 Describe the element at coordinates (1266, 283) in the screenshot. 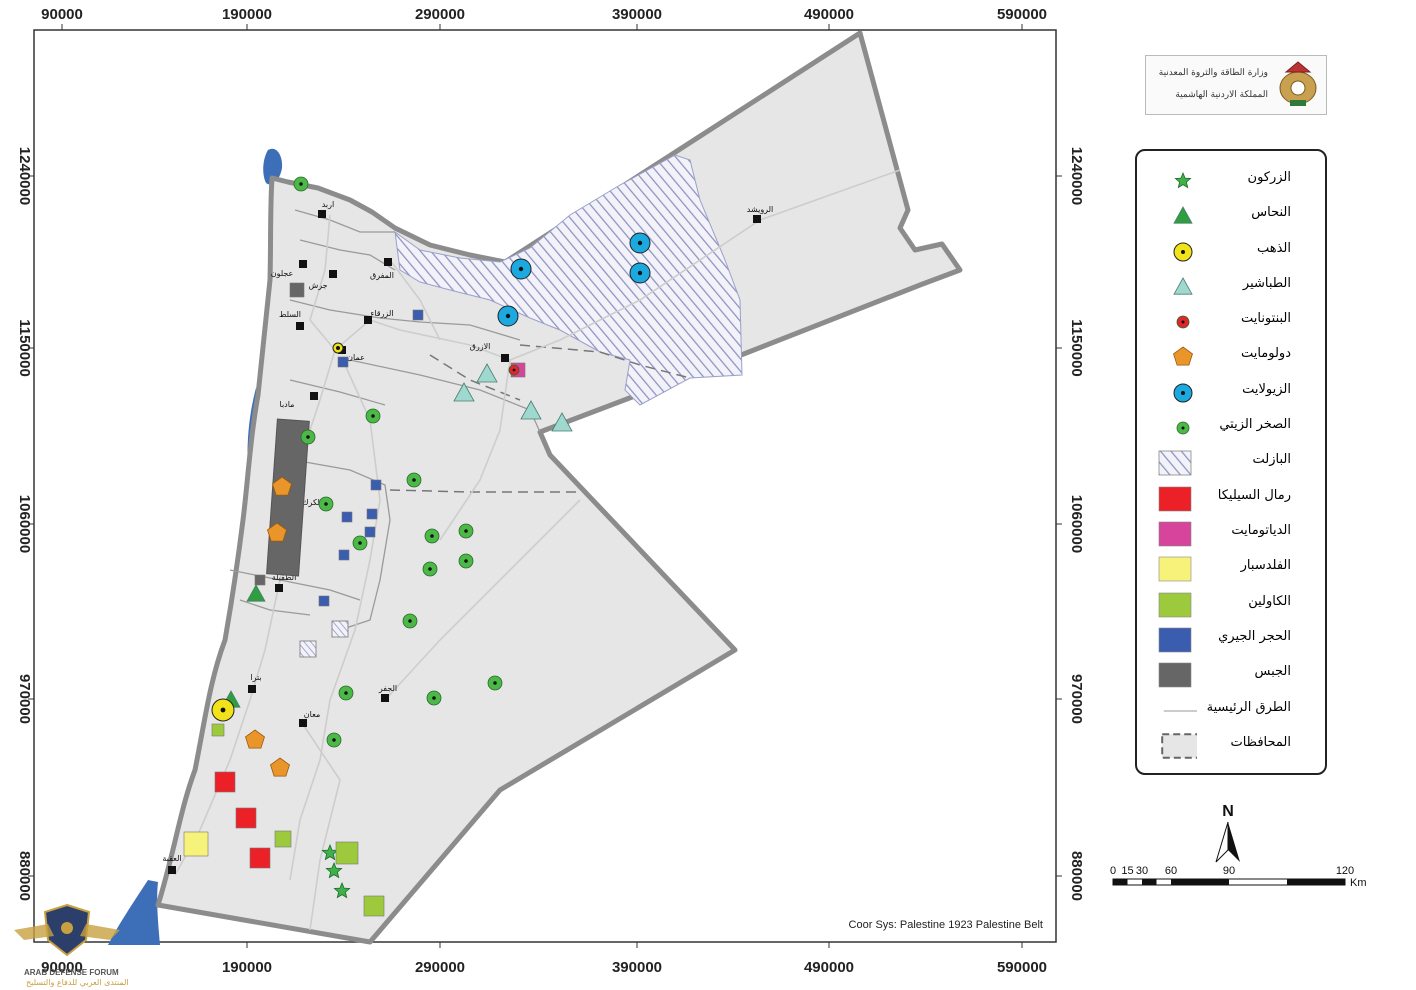

I see `legend-label: الطباشير` at that location.